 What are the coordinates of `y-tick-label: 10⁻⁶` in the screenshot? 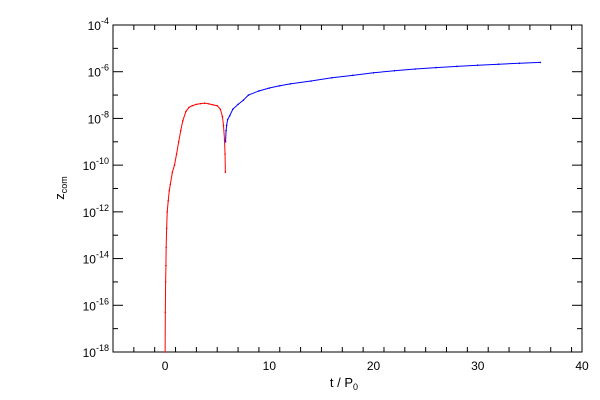 It's located at (98, 71).